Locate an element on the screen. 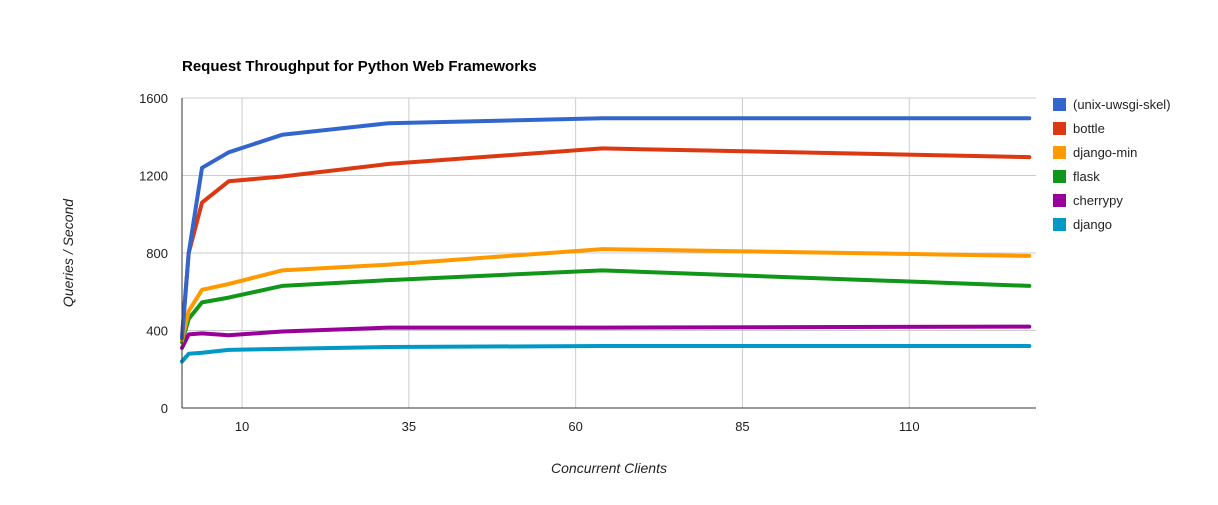 This screenshot has width=1218, height=505. y-tick-label: 0 is located at coordinates (164, 408).